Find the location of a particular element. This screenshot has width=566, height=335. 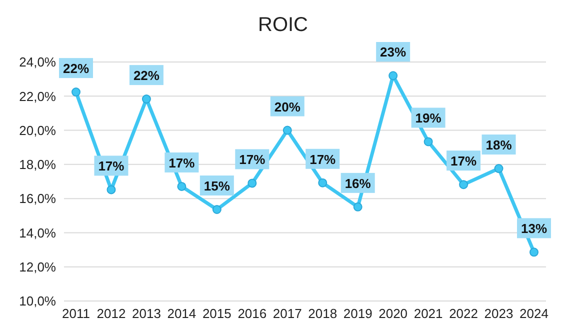

x-tick-label: 2016 is located at coordinates (252, 314).